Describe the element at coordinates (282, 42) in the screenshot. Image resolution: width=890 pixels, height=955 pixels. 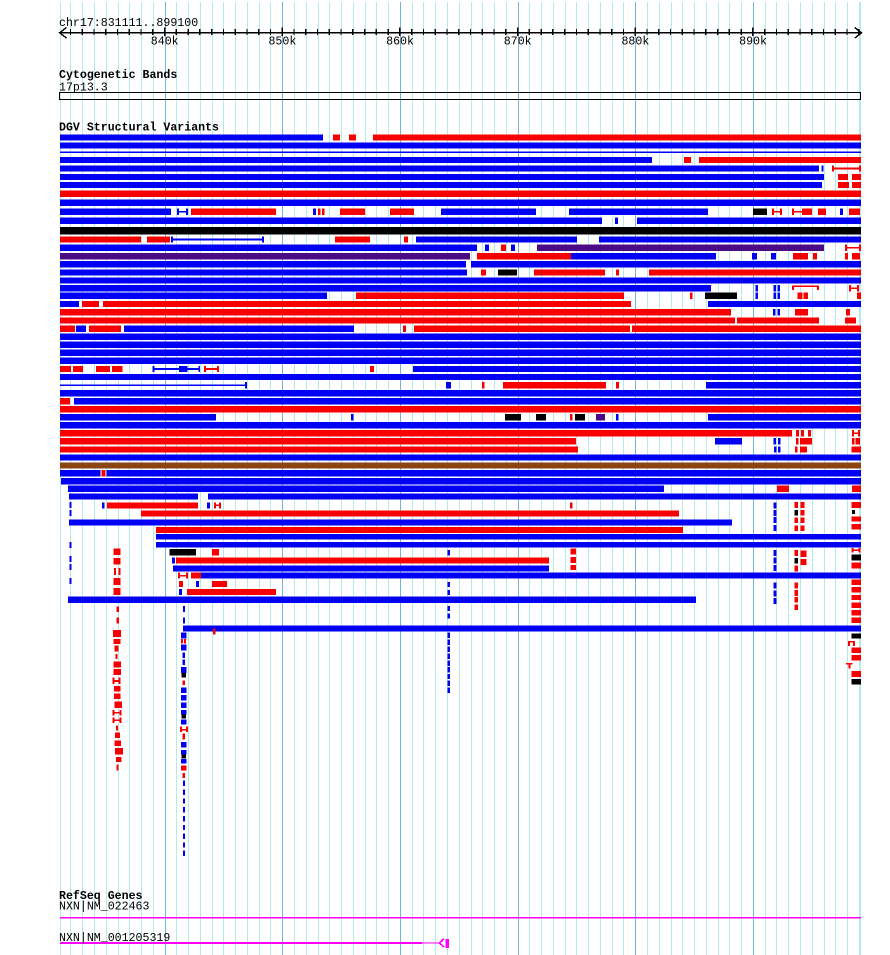
I see `svg-text: 850k` at that location.